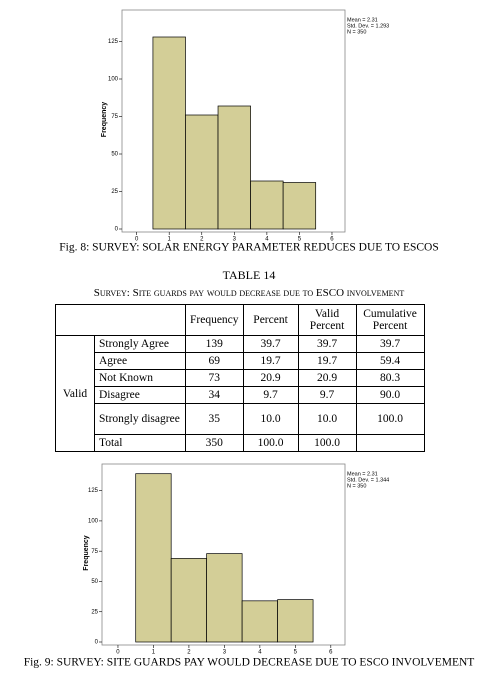  I want to click on value-cell: 90.0, so click(390, 395).